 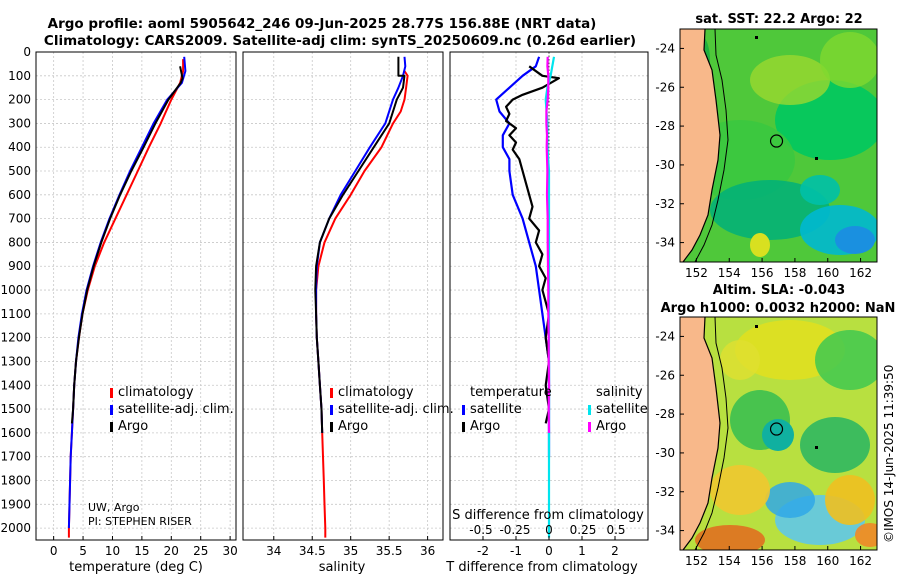 I want to click on x-tick-label: 35.5, so click(x=389, y=551).